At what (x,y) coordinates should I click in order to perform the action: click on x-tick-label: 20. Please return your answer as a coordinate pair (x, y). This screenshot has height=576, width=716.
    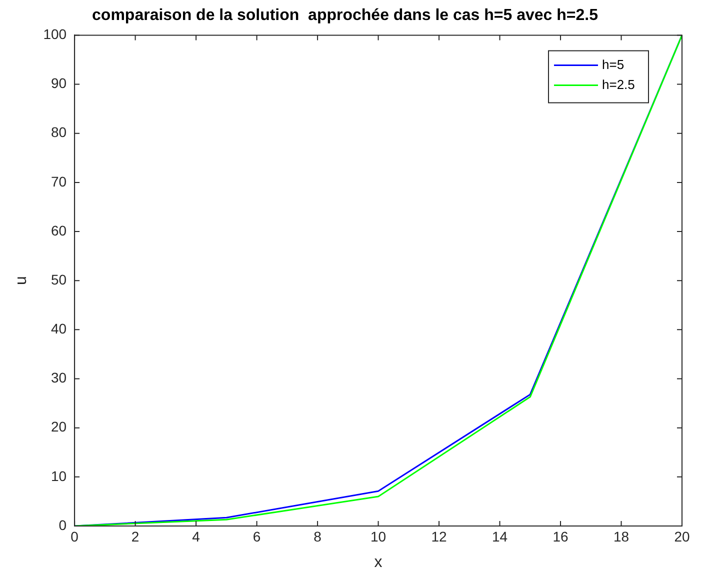
    Looking at the image, I should click on (682, 536).